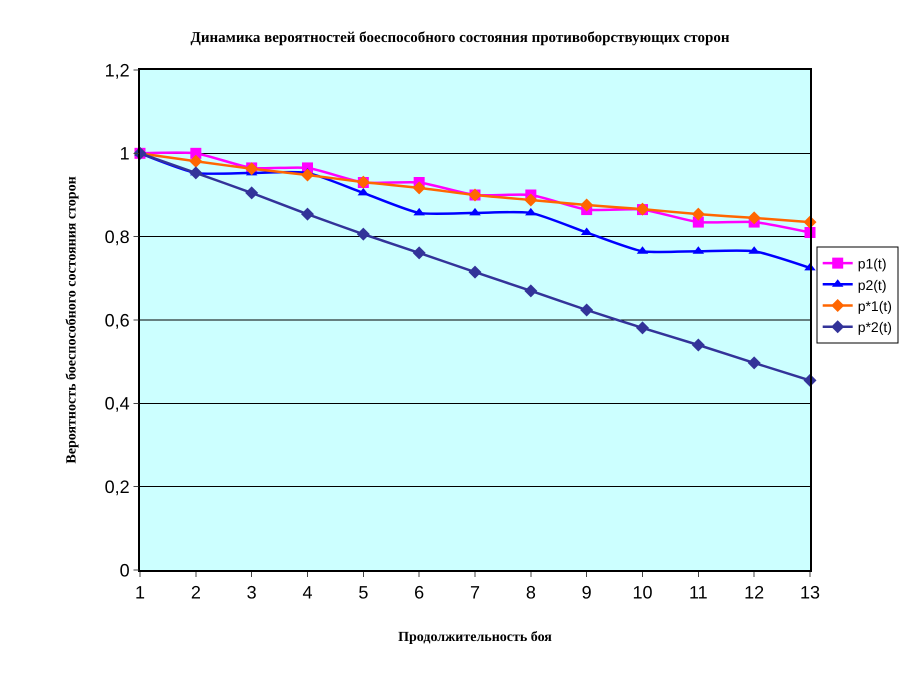 The height and width of the screenshot is (700, 920). What do you see at coordinates (140, 592) in the screenshot?
I see `x-tick-label: 1` at bounding box center [140, 592].